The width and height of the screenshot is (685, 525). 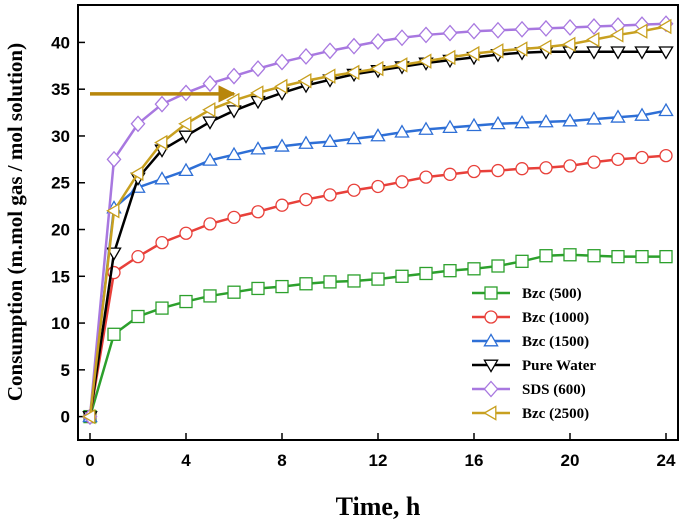 I want to click on y-tick-label-7: 35, so click(x=60, y=89).